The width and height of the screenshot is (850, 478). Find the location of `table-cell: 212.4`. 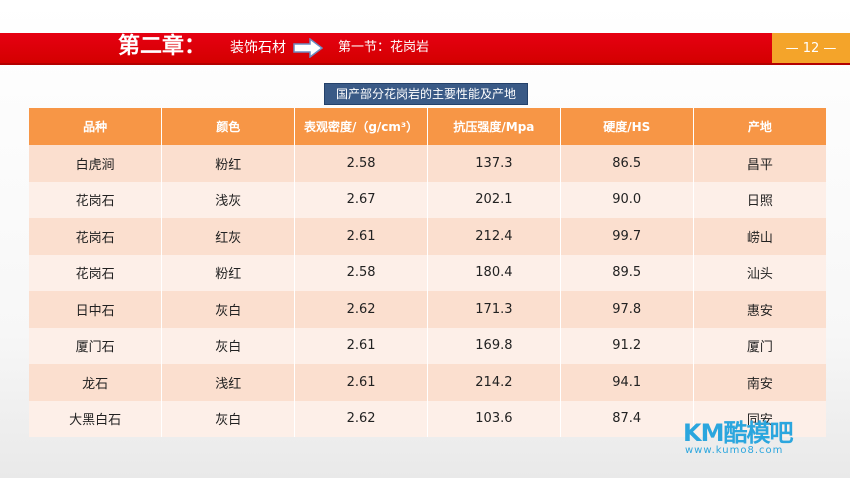

table-cell: 212.4 is located at coordinates (494, 236).